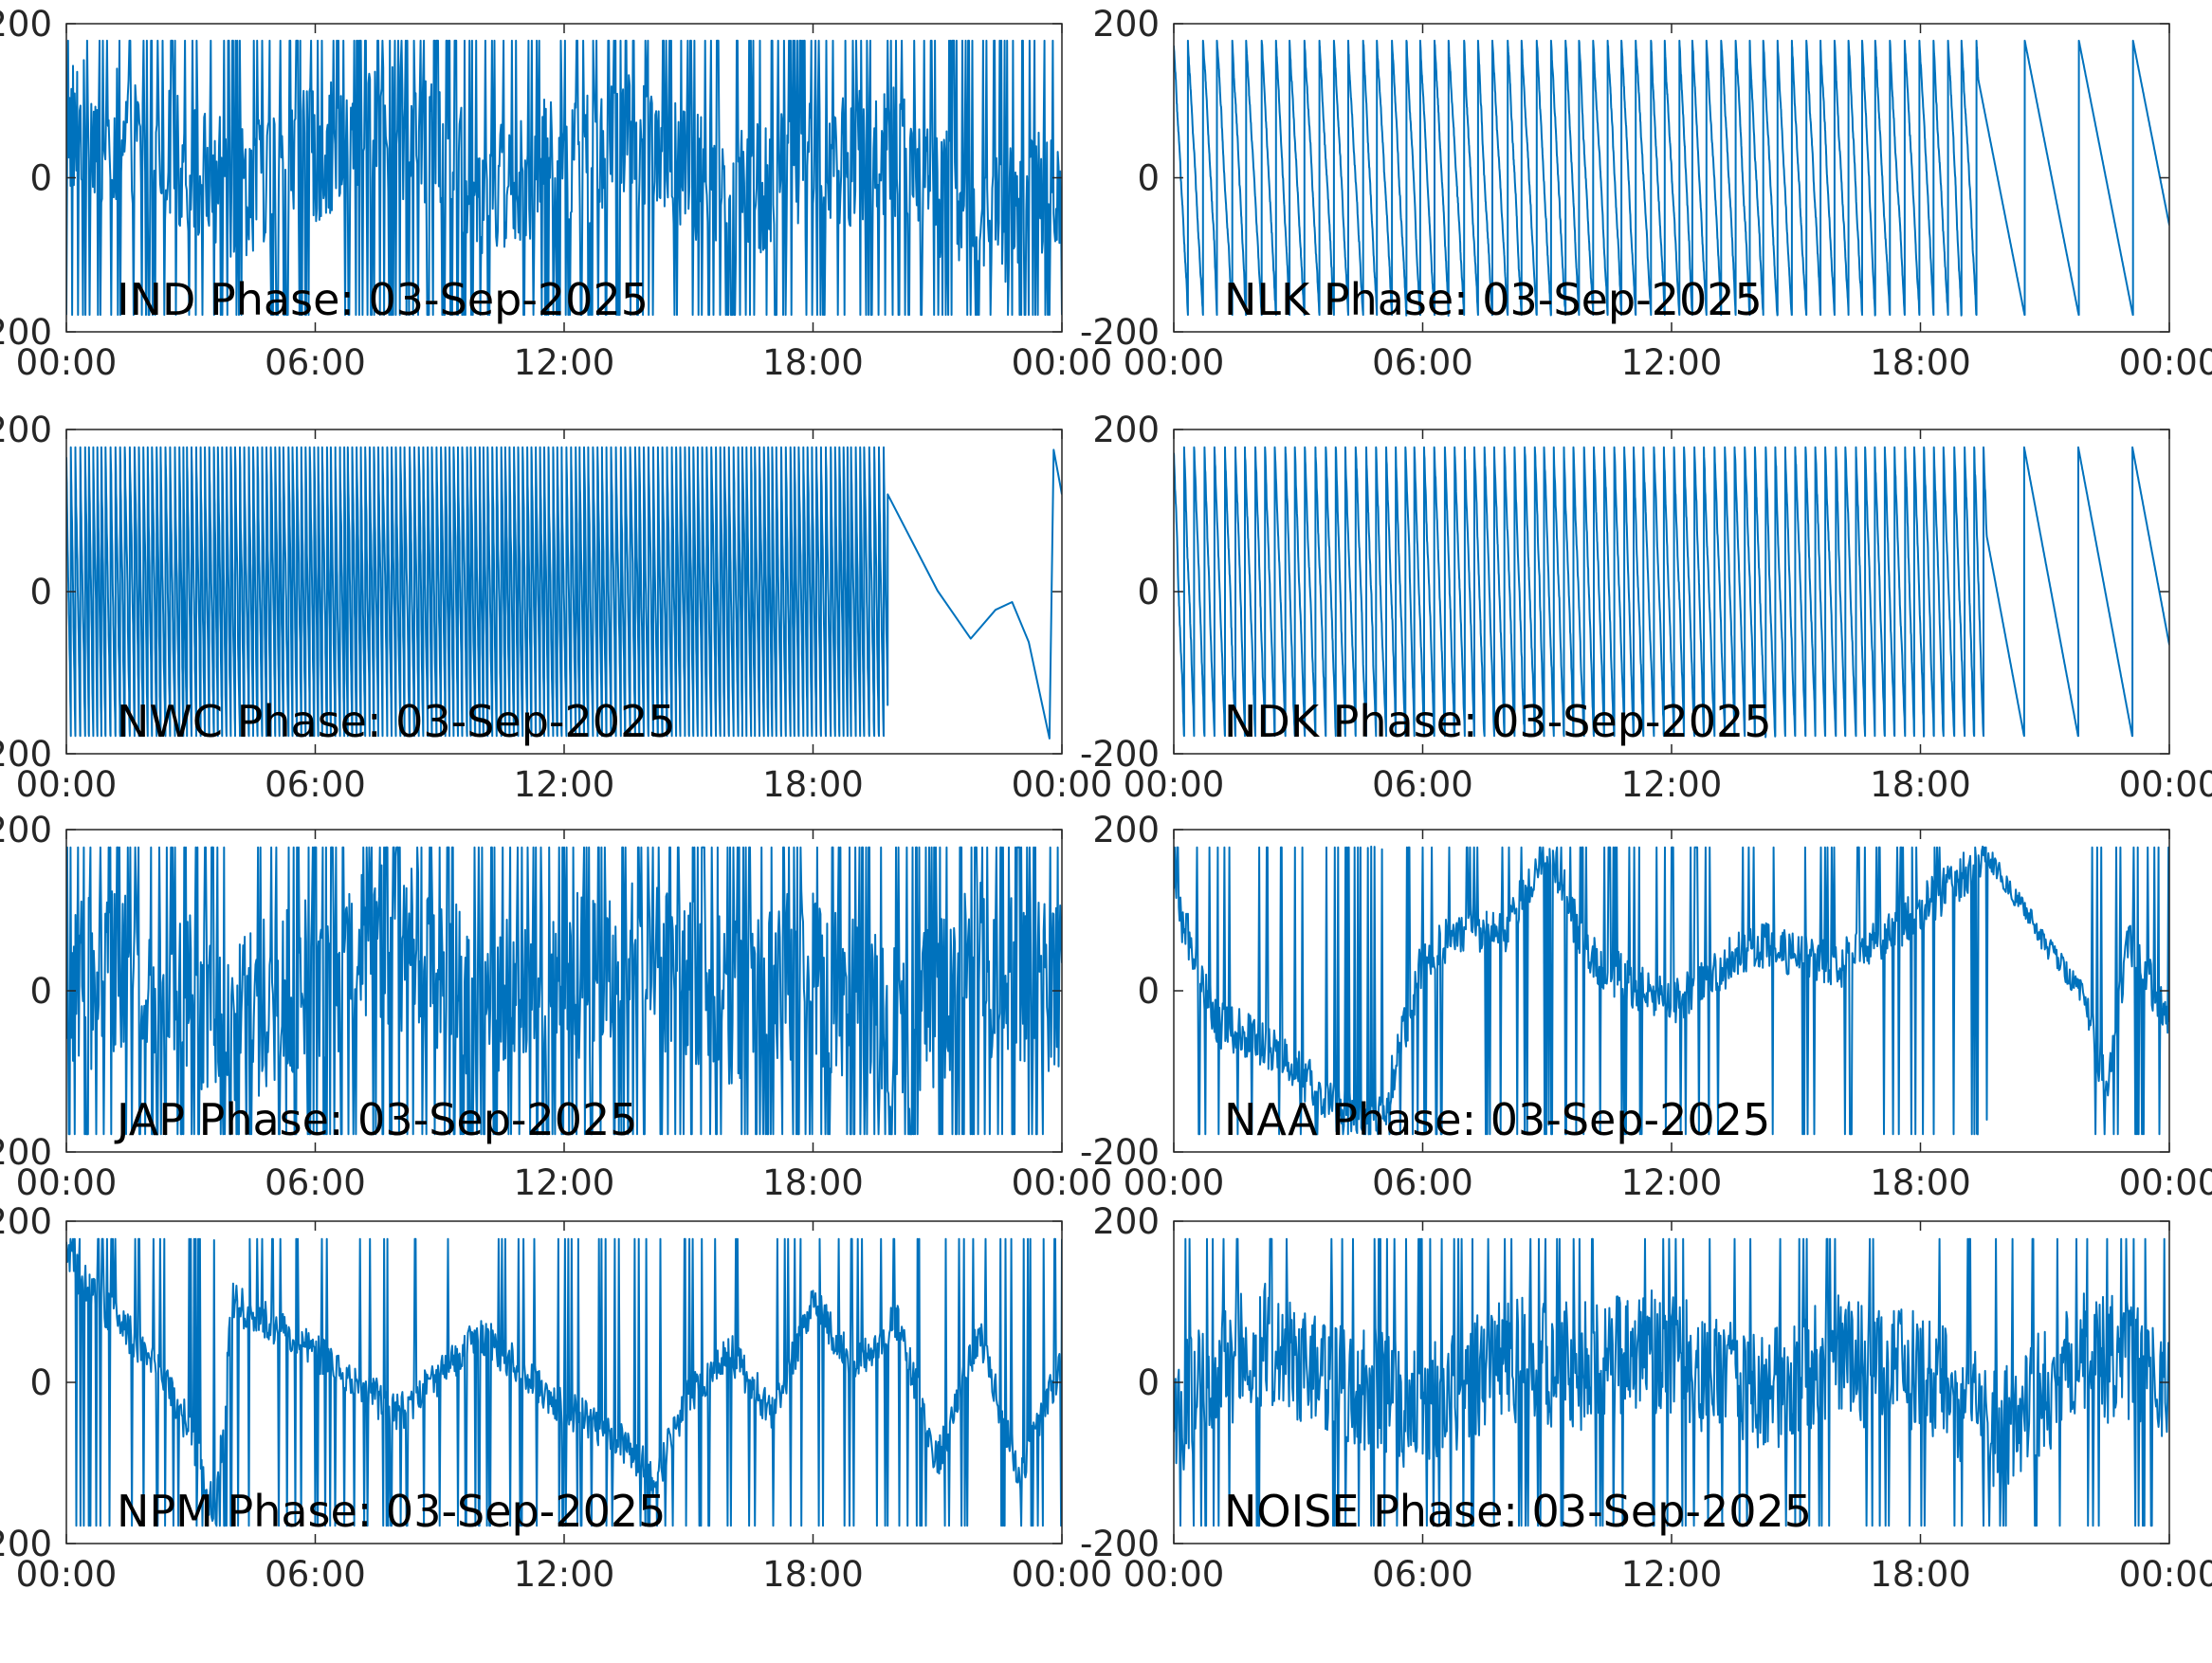  What do you see at coordinates (383, 299) in the screenshot?
I see `panel-title: IND Phase: 03-Sep-2025` at bounding box center [383, 299].